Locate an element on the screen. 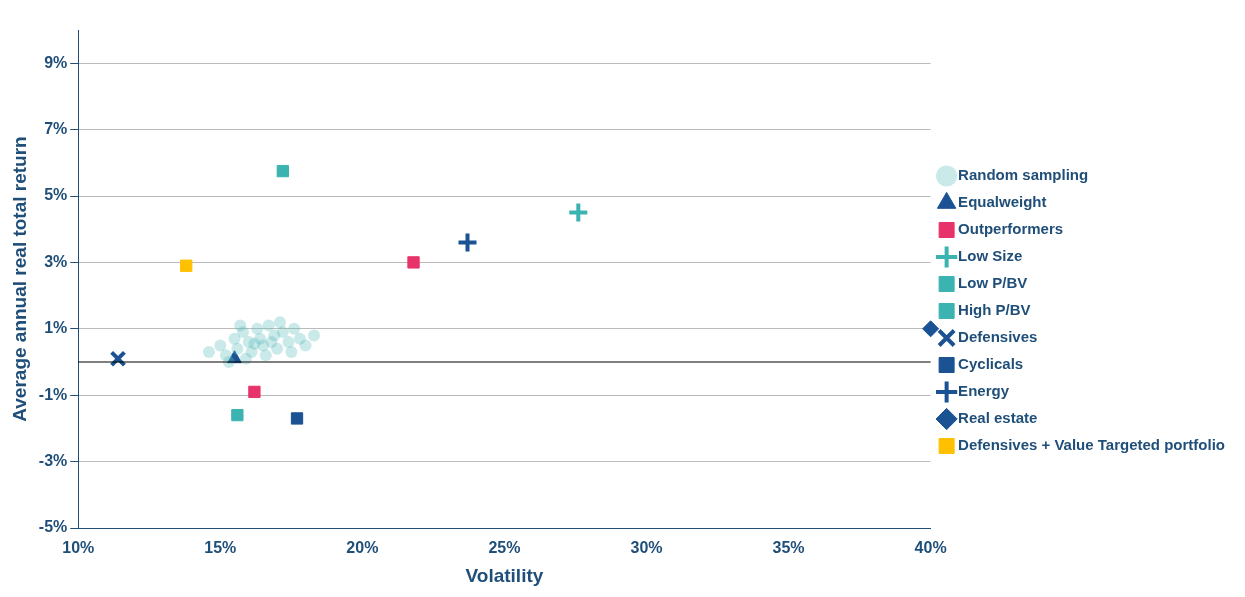 Image resolution: width=1245 pixels, height=597 pixels. legend-label: Energy is located at coordinates (984, 391).